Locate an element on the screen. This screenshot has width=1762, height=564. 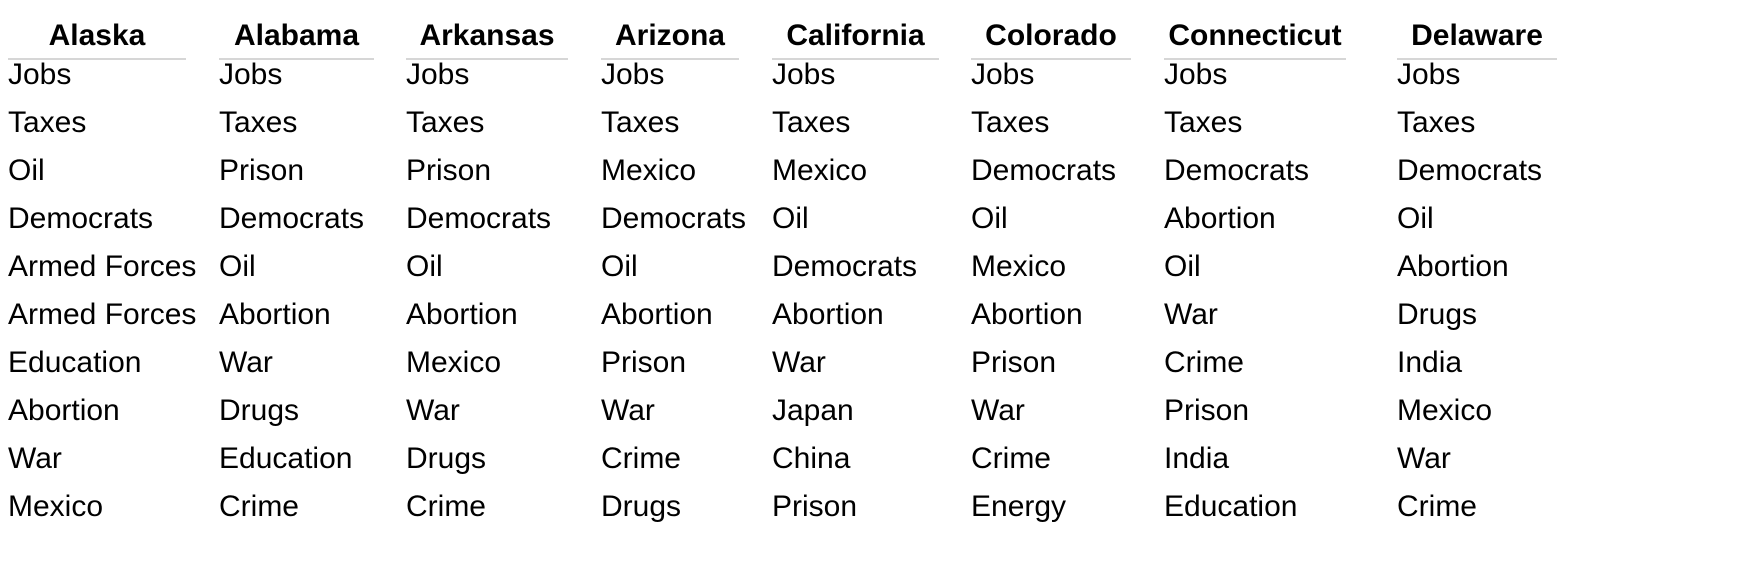
state-header: Arizona is located at coordinates (670, 37).